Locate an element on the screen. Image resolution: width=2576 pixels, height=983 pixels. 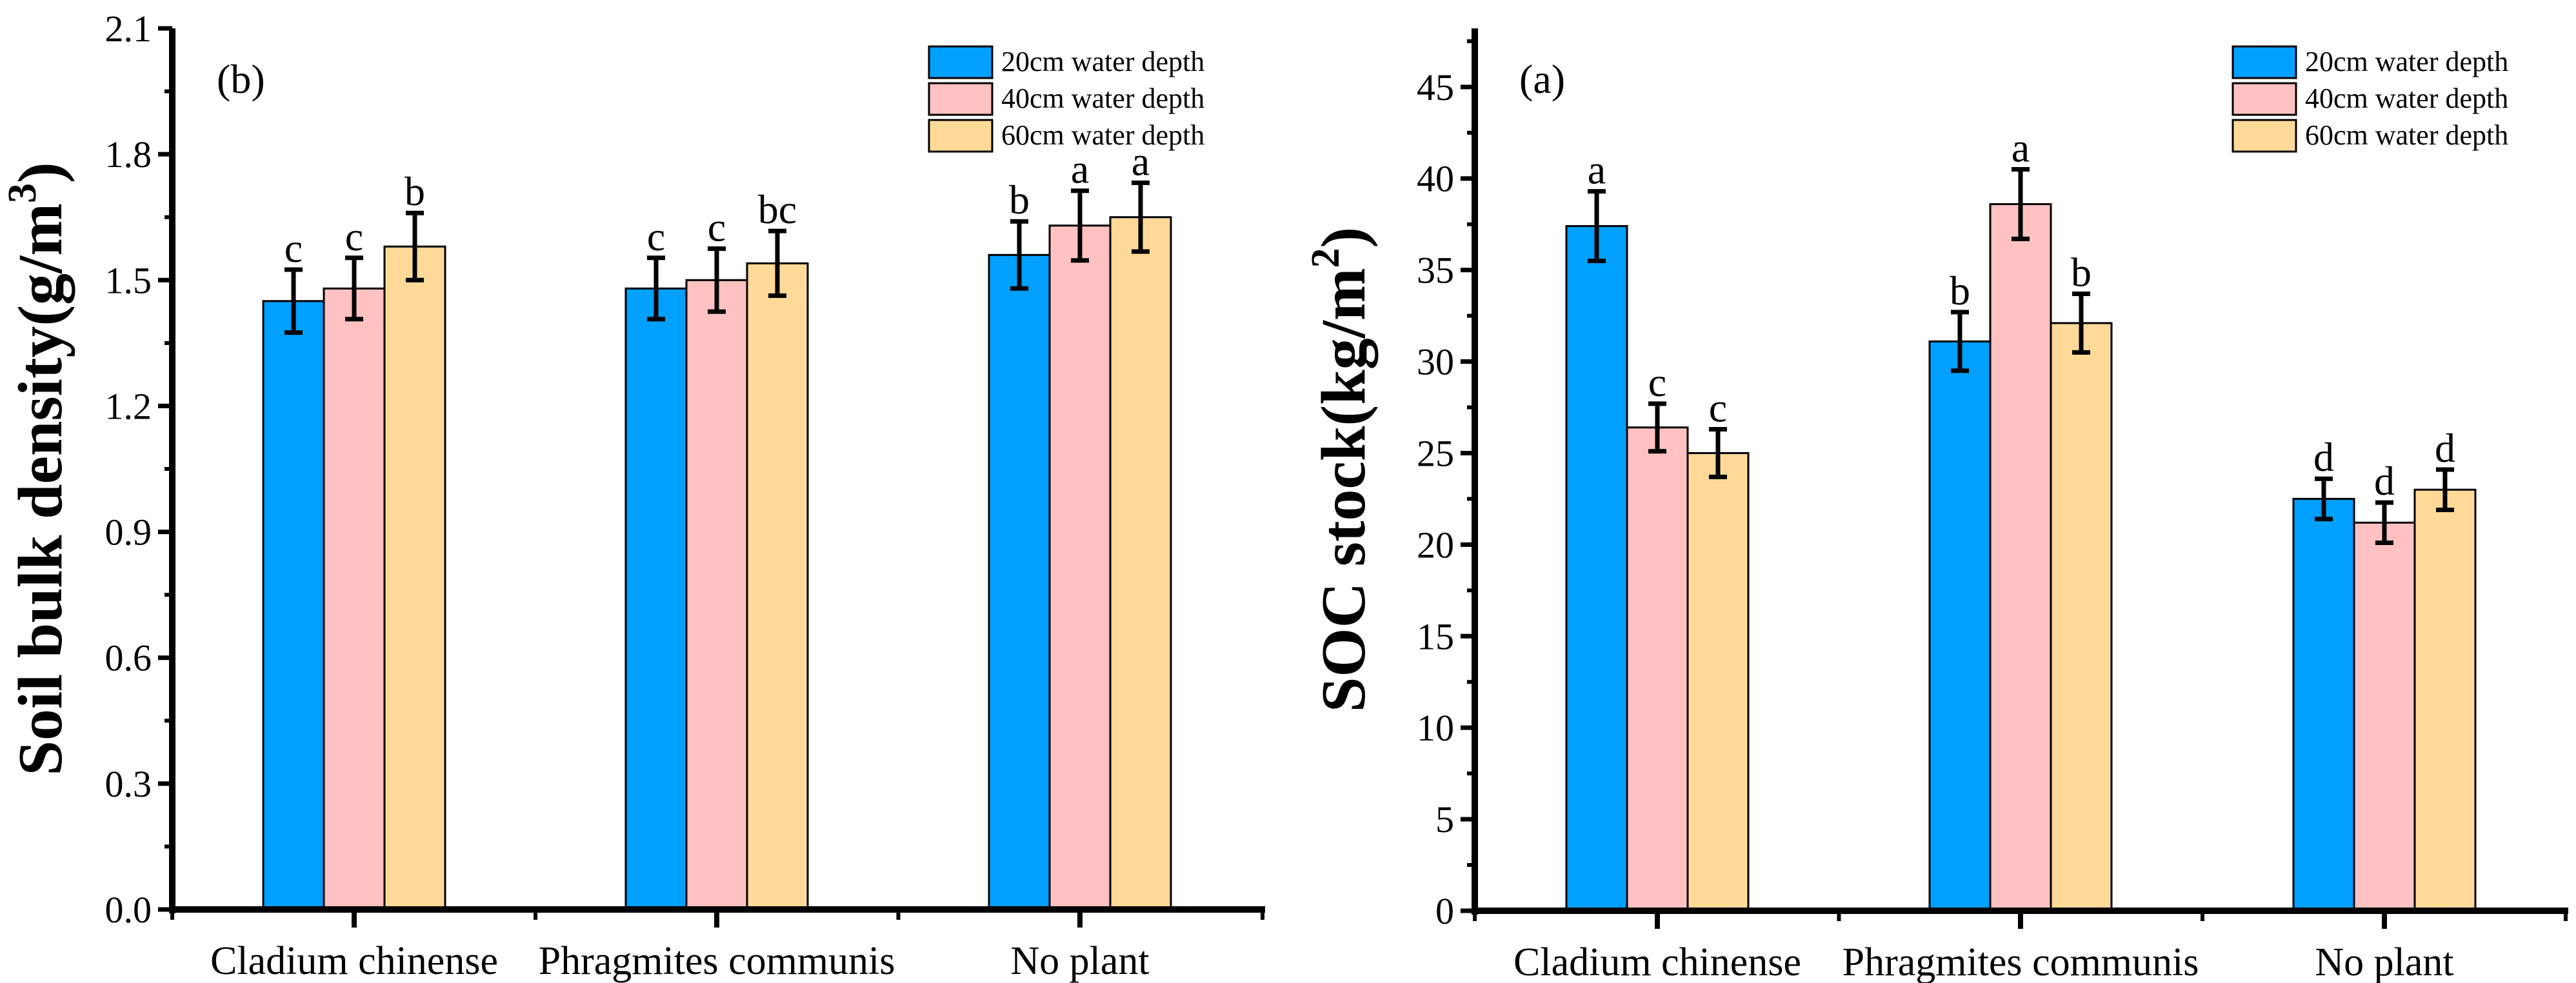
y-tick-label: 2.1 is located at coordinates (128, 29).